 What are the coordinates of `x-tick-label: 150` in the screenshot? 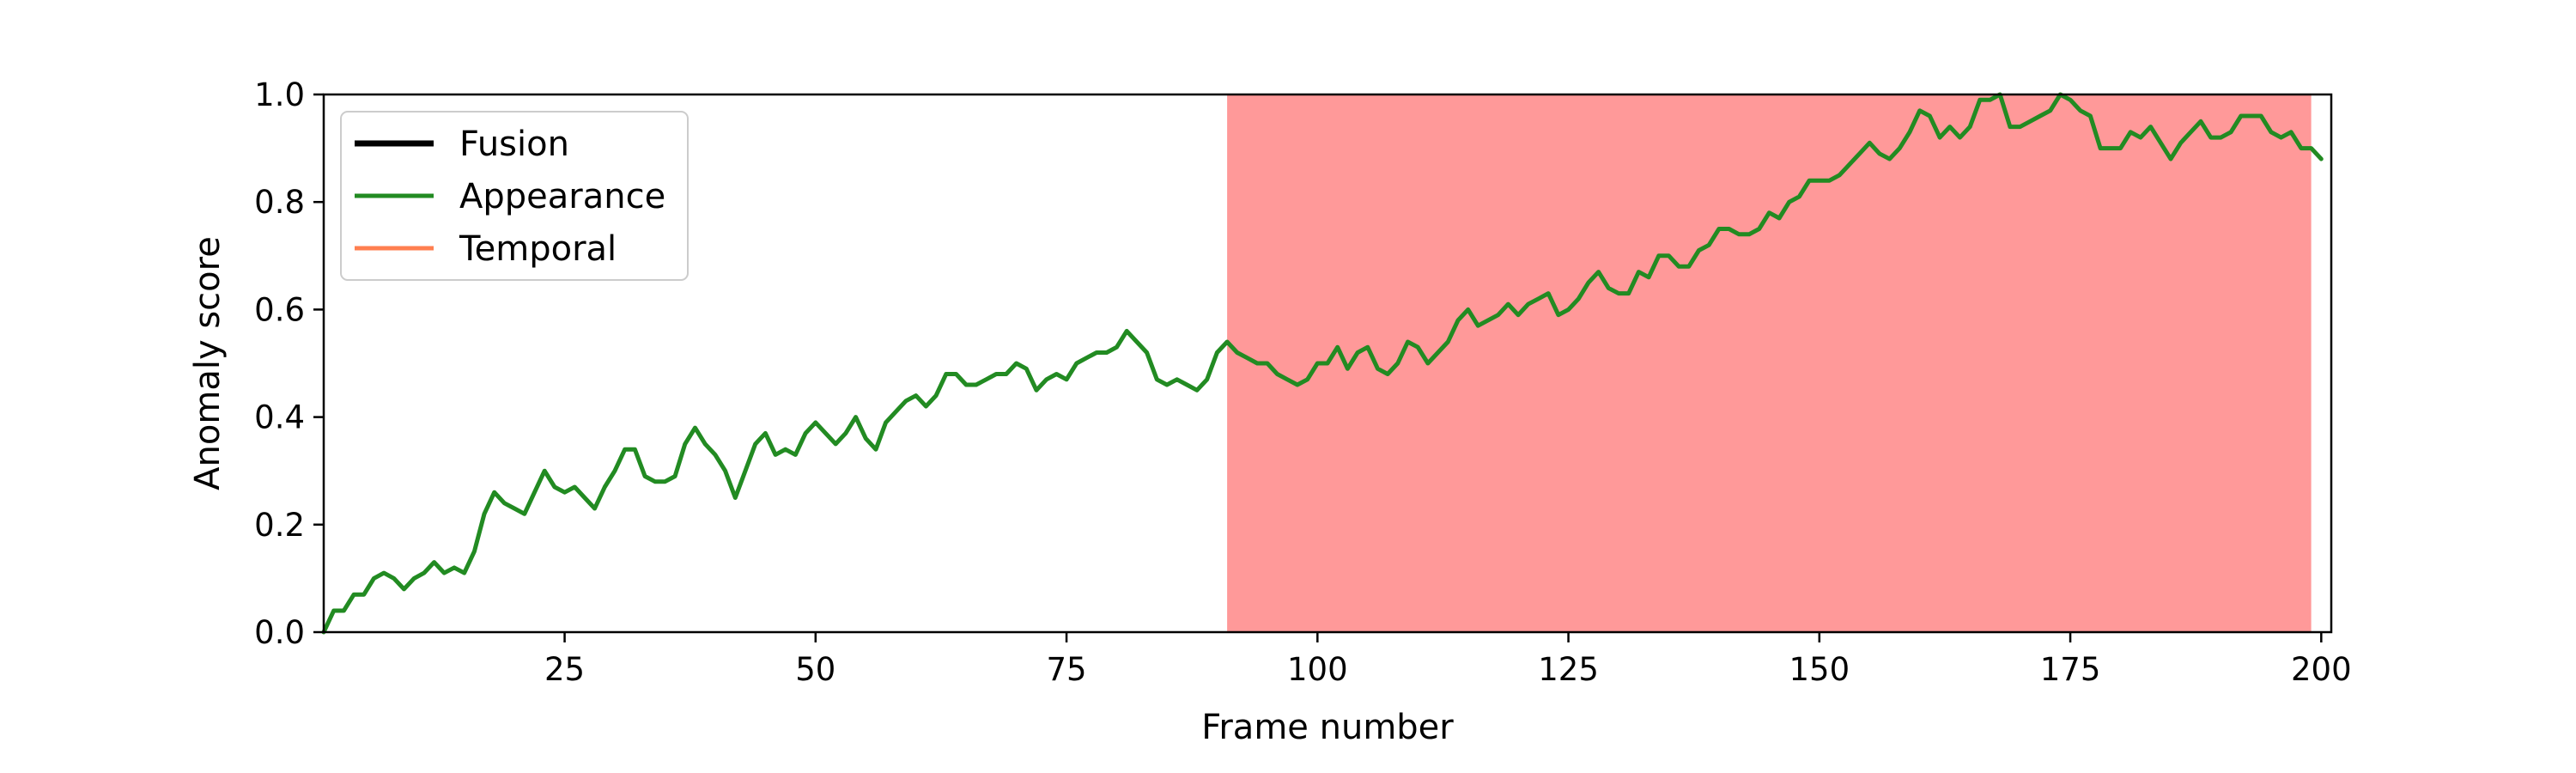 It's located at (1820, 669).